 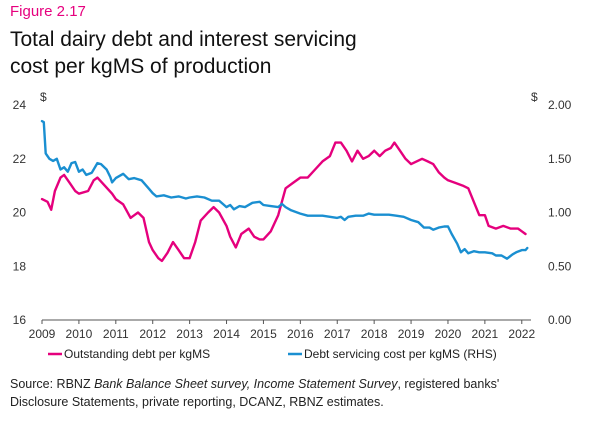 What do you see at coordinates (560, 213) in the screenshot?
I see `y-right-tick-label: 1.00` at bounding box center [560, 213].